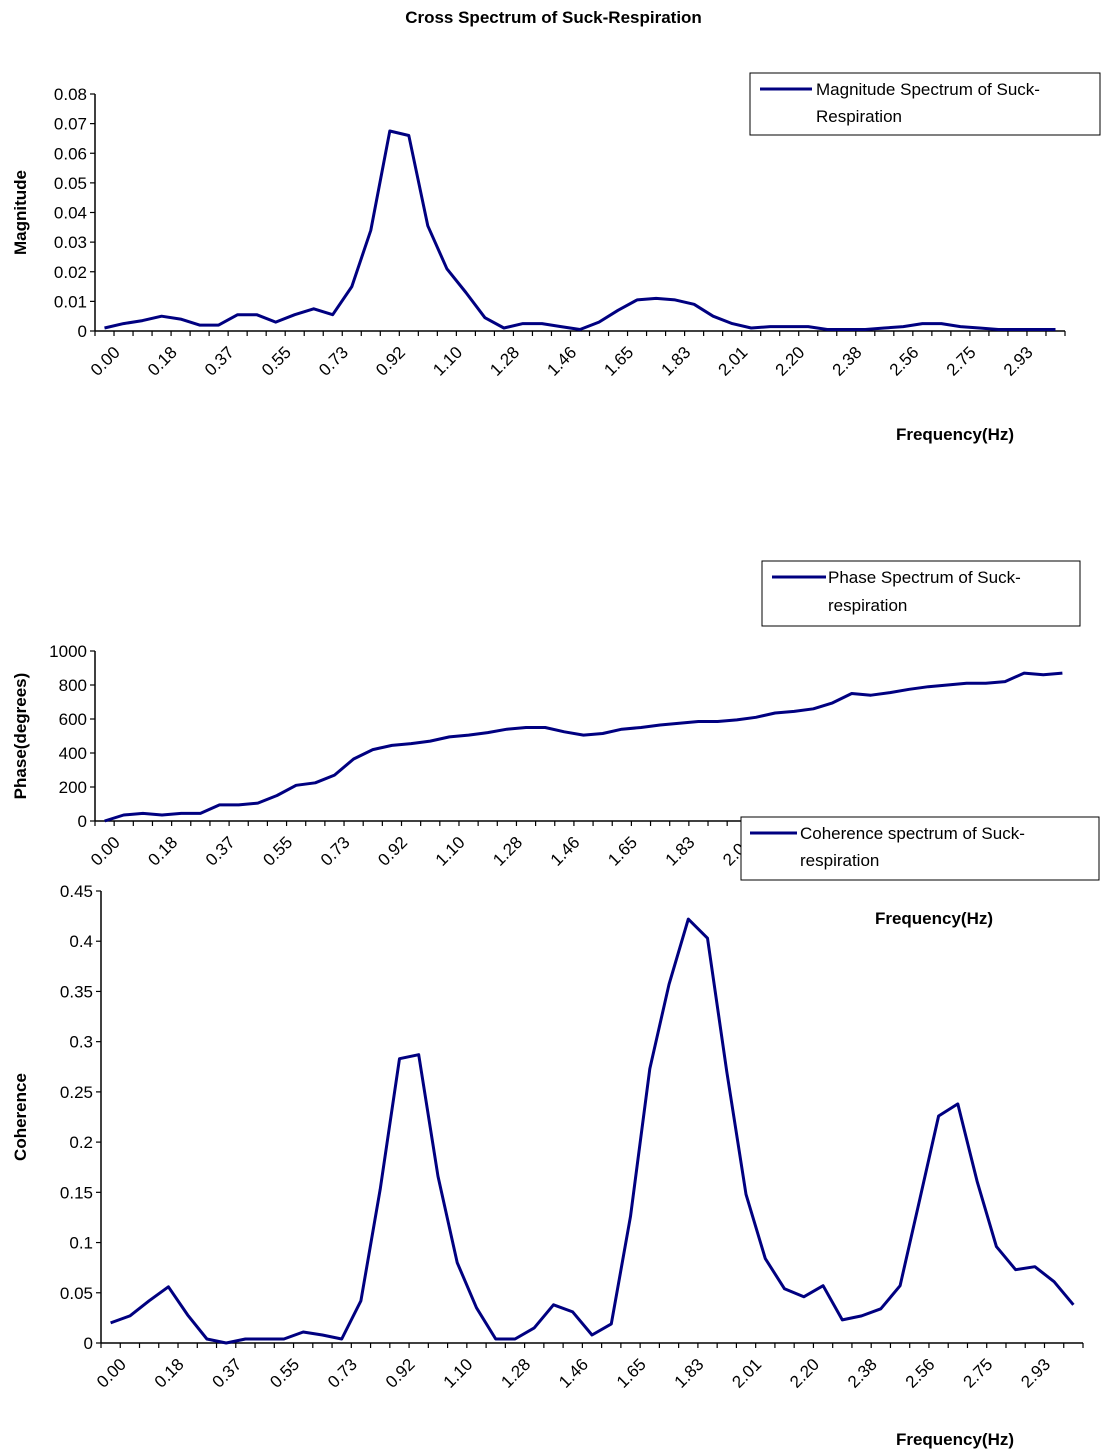 Image resolution: width=1107 pixels, height=1456 pixels. What do you see at coordinates (169, 1373) in the screenshot?
I see `x-tick-label: 0.18` at bounding box center [169, 1373].